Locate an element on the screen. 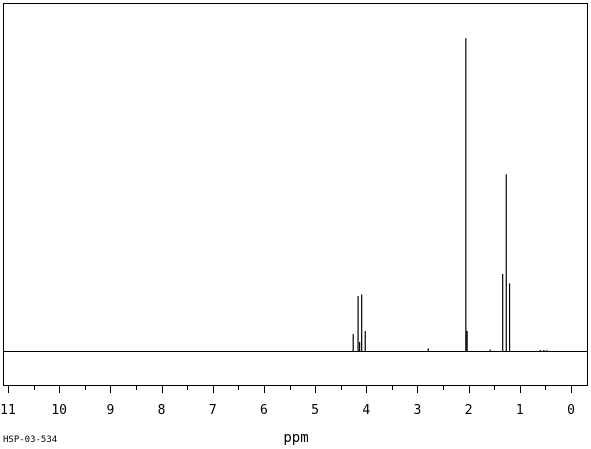 This screenshot has height=449, width=591. tick-label-2: 2 is located at coordinates (469, 410).